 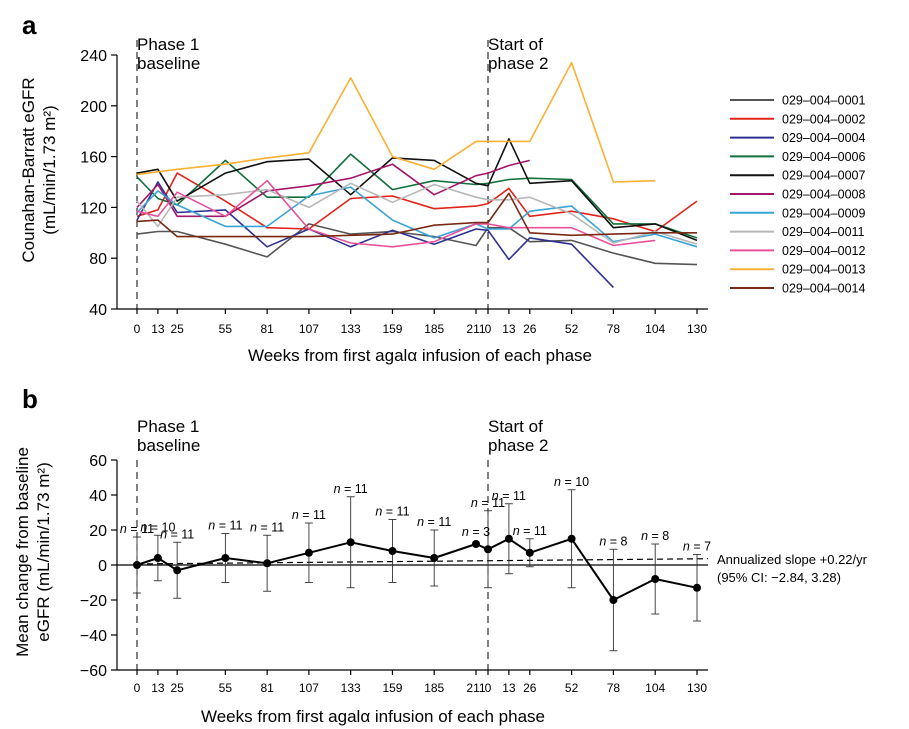 What do you see at coordinates (779, 577) in the screenshot?
I see `slope-annotation-line2: (95% CI: −2.84, 3.28)` at bounding box center [779, 577].